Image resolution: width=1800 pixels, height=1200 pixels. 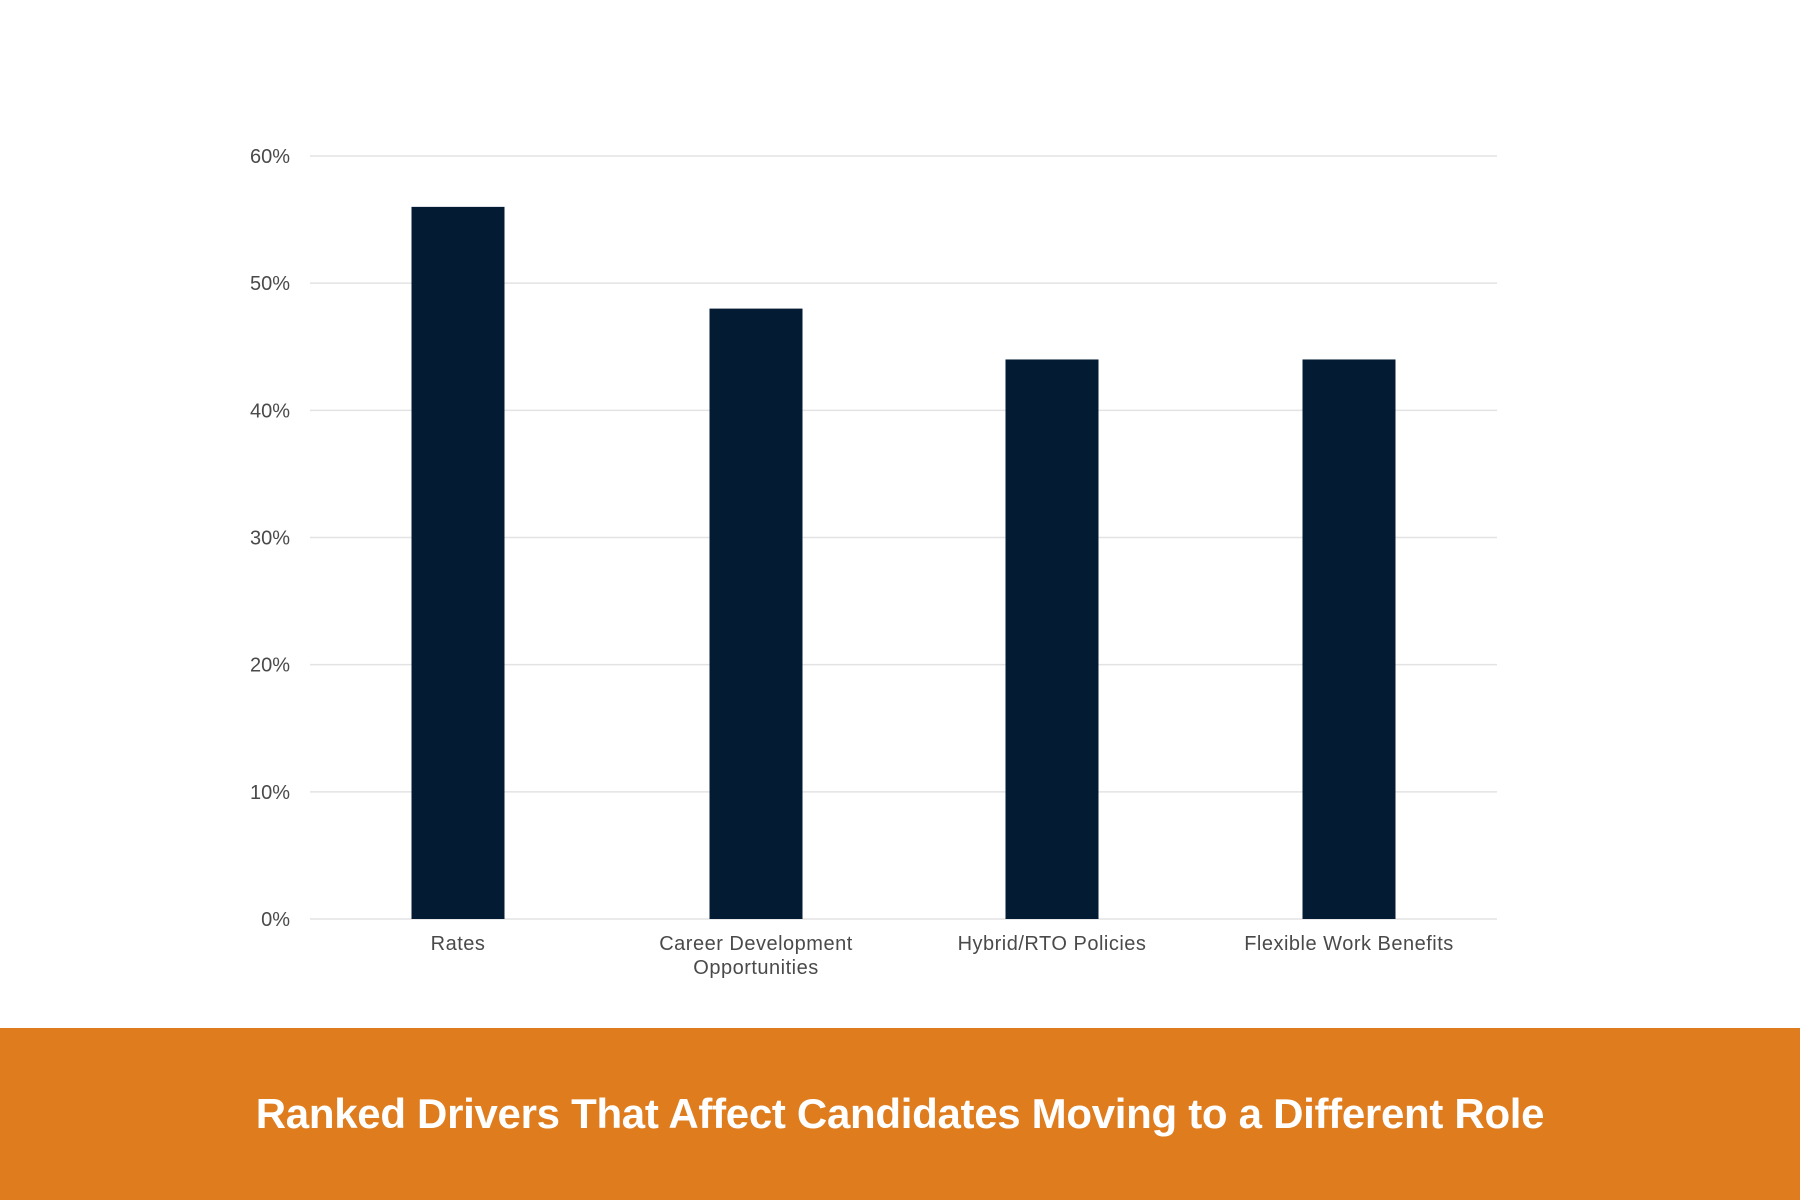 I want to click on x-tick-label: Rates, so click(x=458, y=944).